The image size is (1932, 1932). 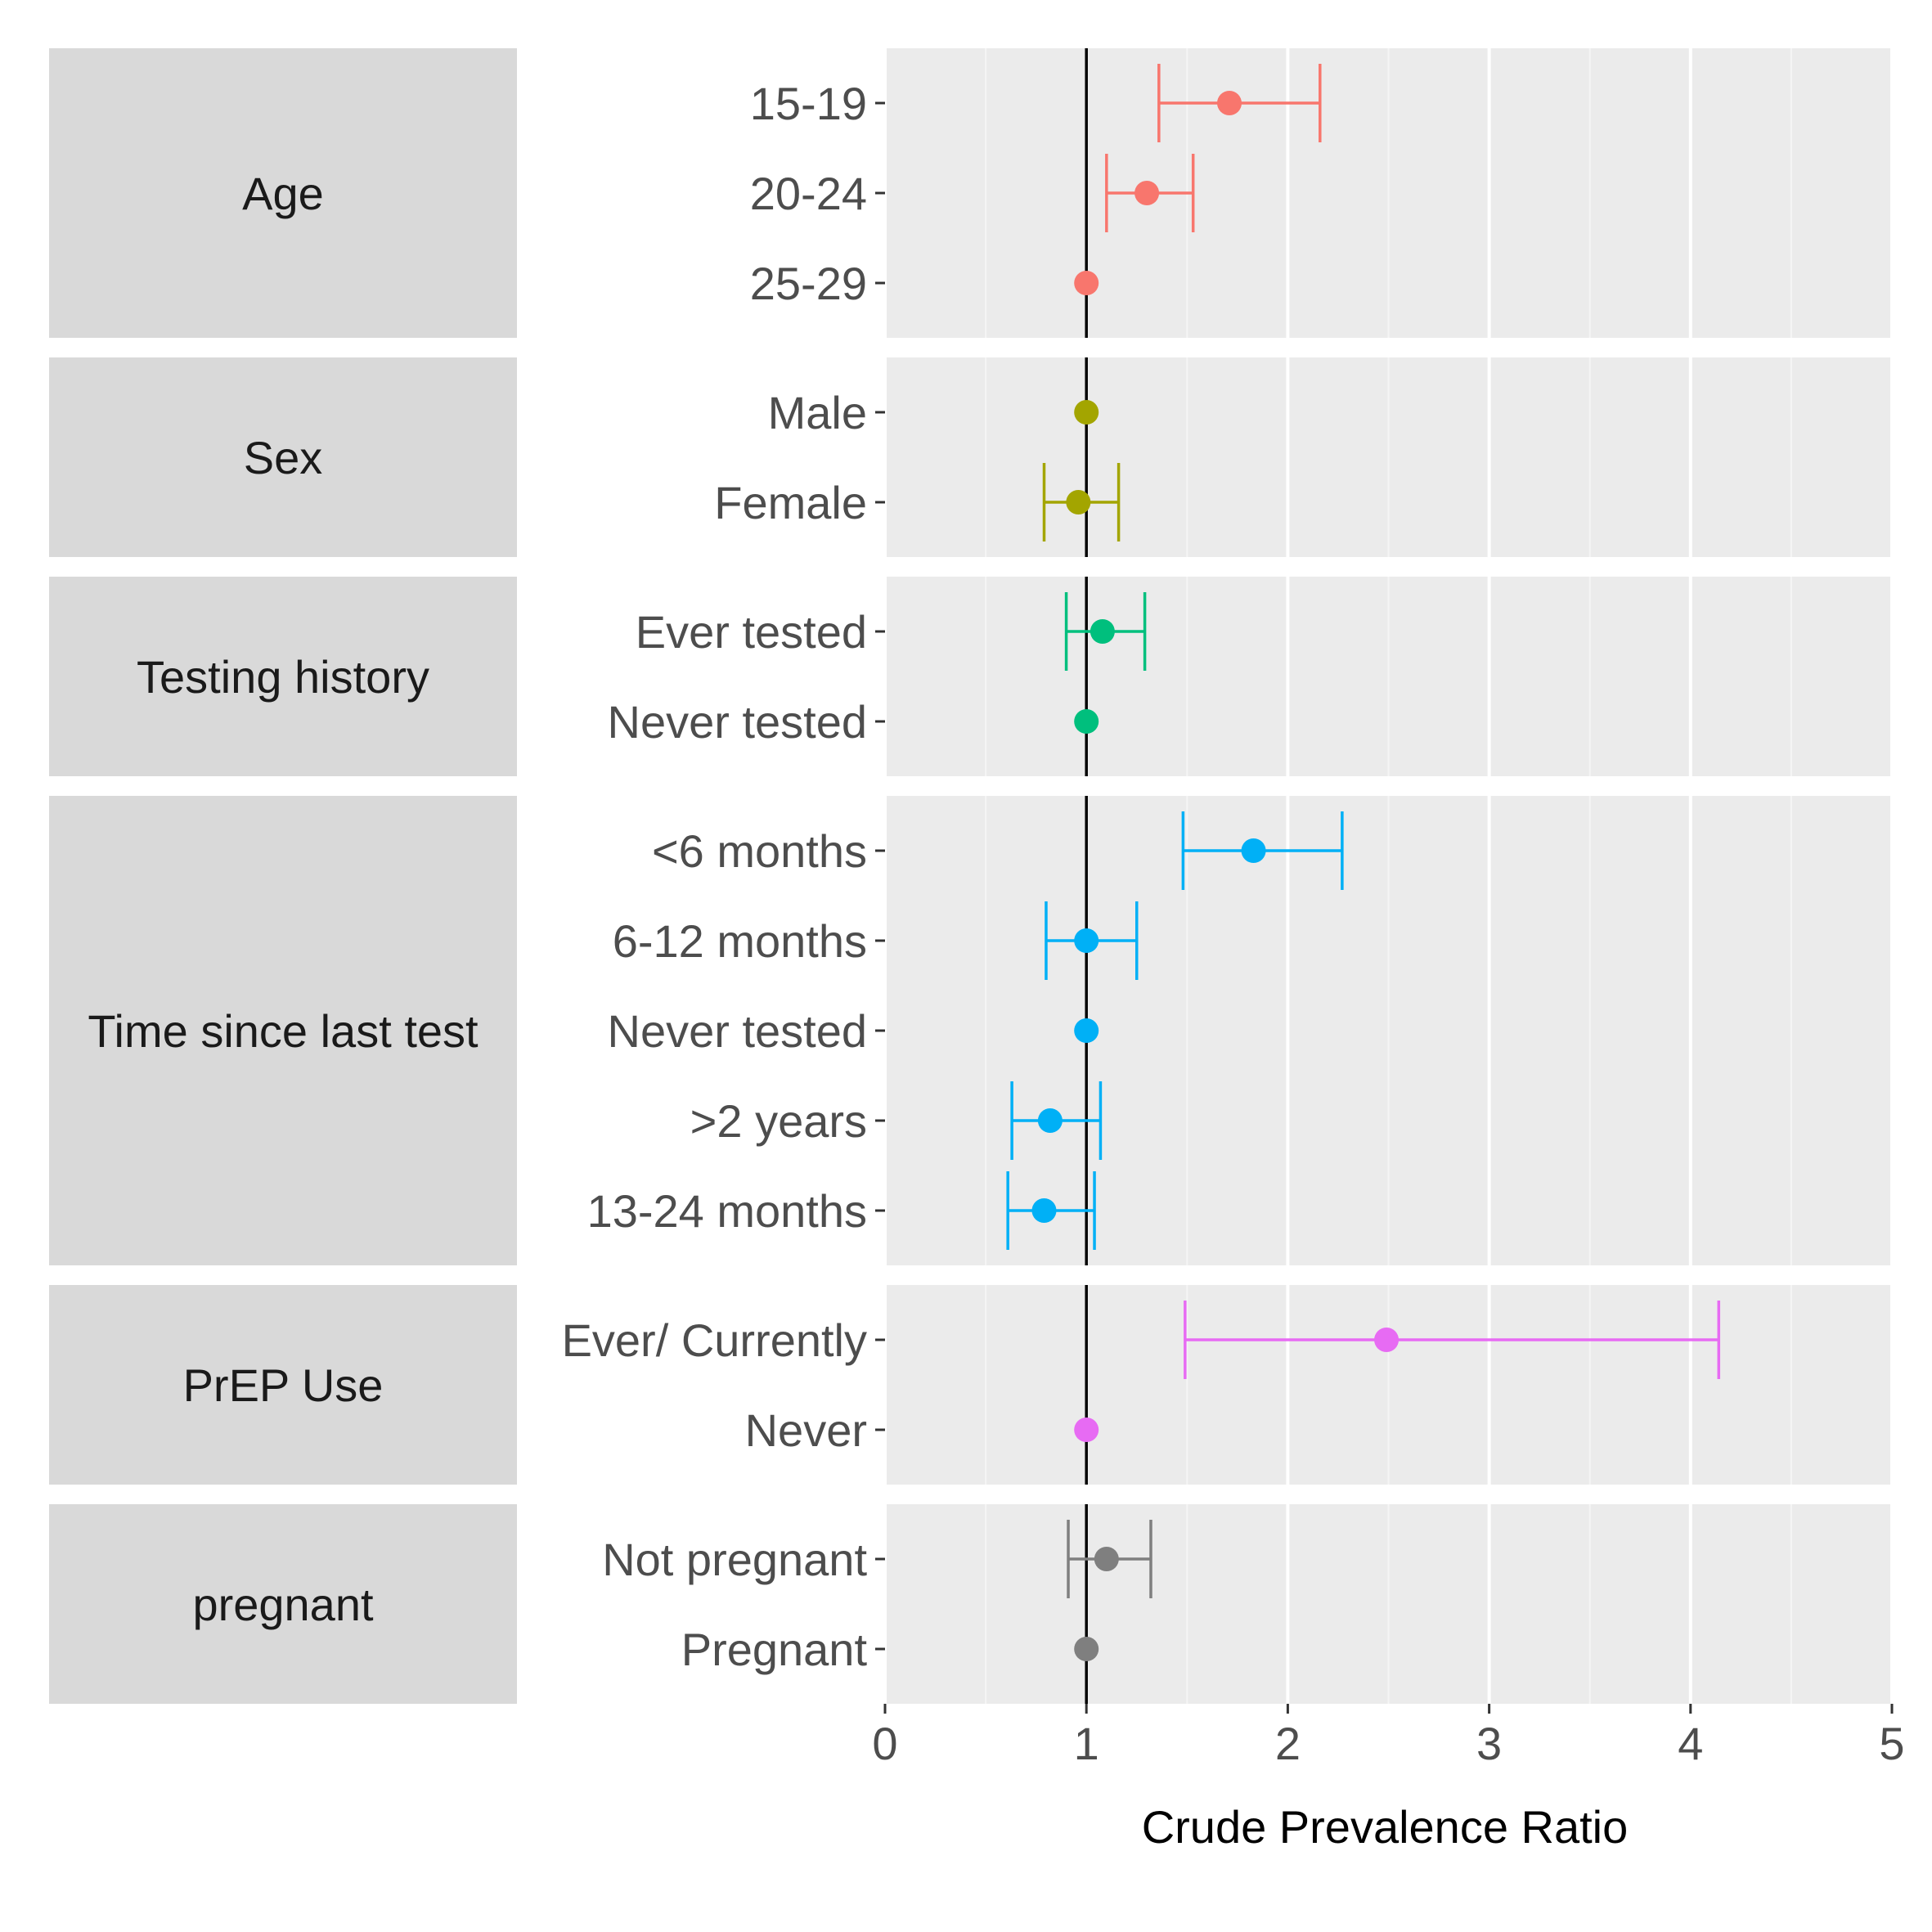 What do you see at coordinates (933, 412) in the screenshot?
I see `row-sex-male: Male` at bounding box center [933, 412].